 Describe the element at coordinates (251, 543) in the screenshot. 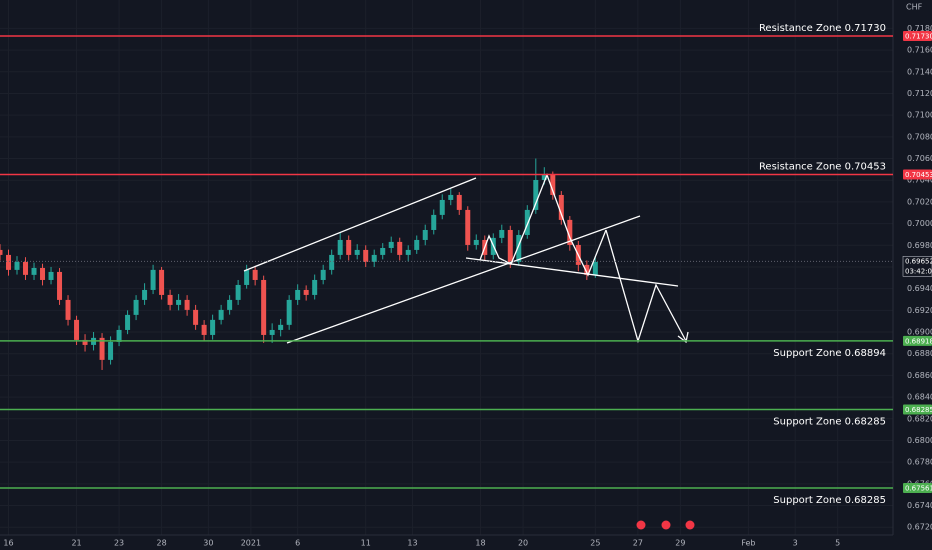

I see `x-tick-label: 2021` at that location.